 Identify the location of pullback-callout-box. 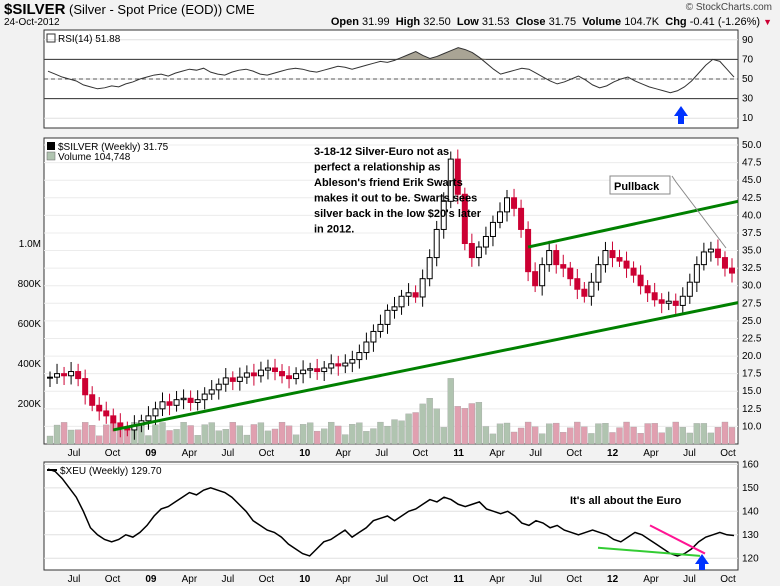
(640, 185).